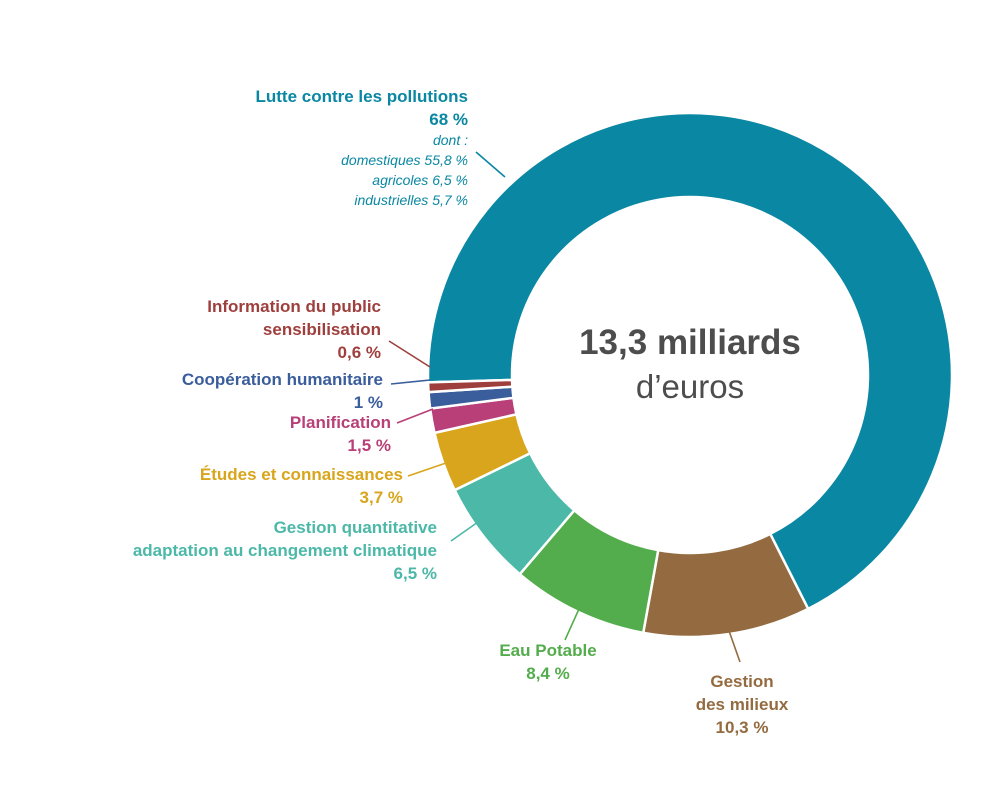  I want to click on slice-details-title-0: dont :, so click(450, 140).